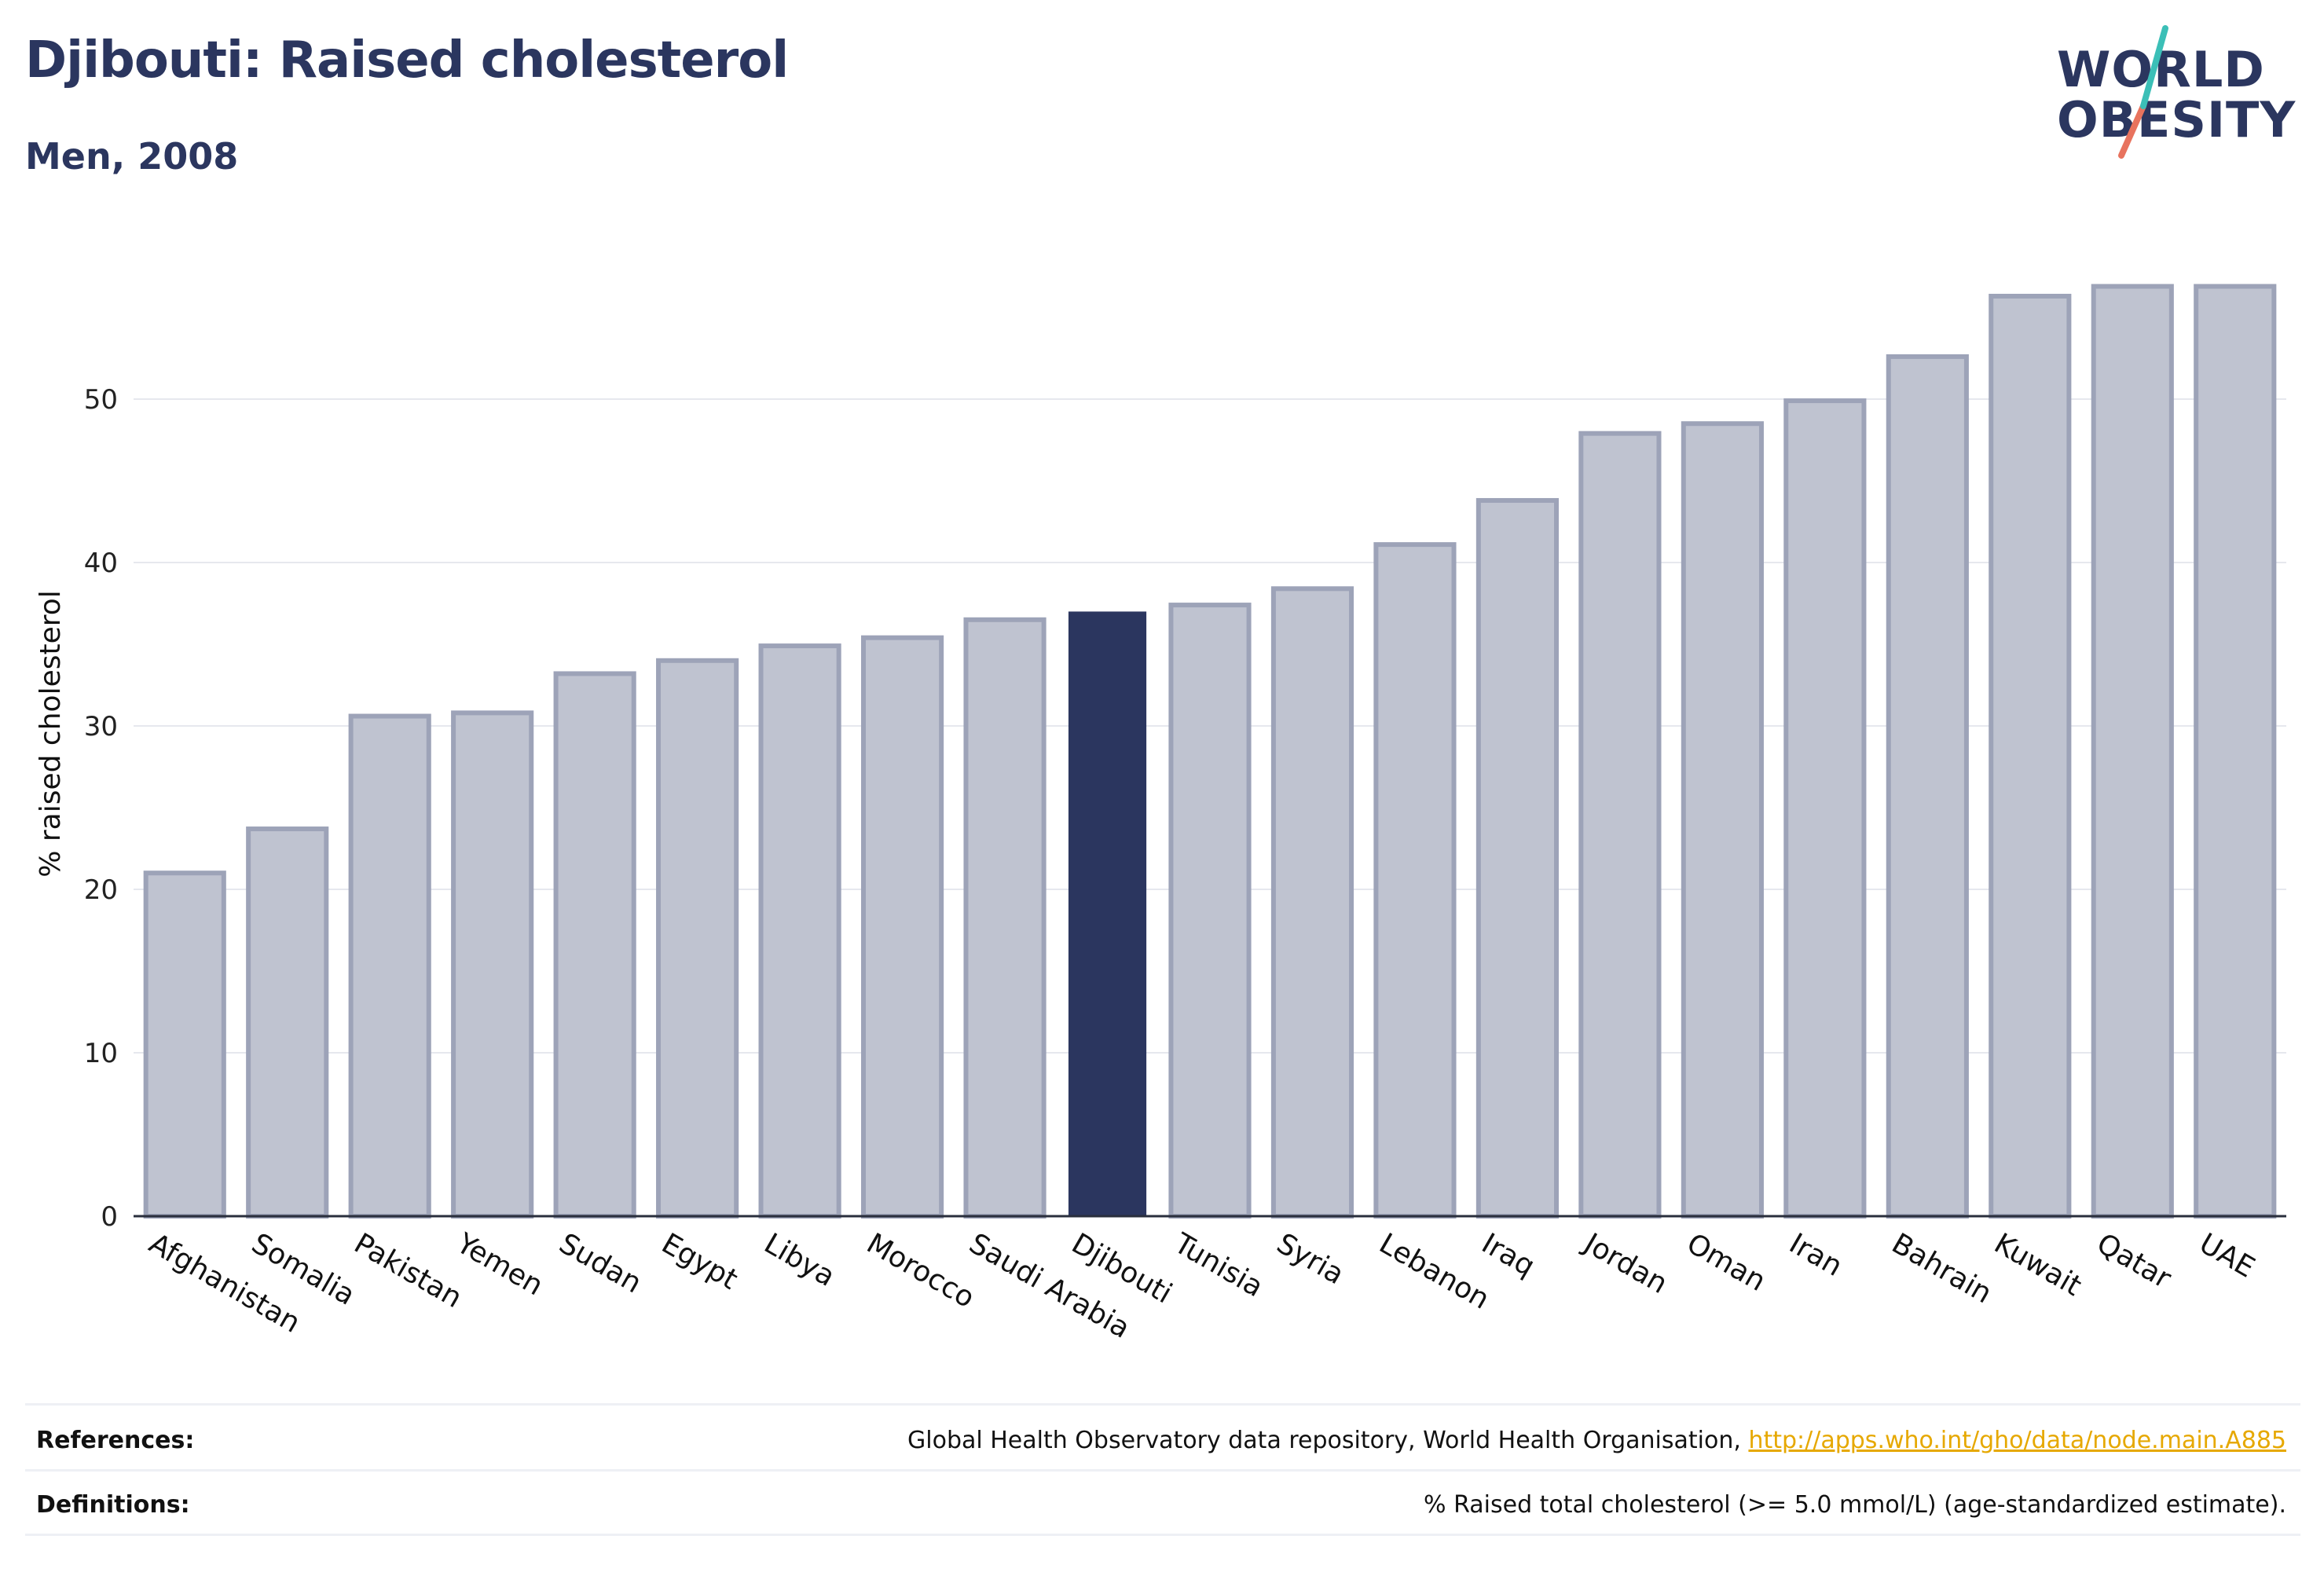 The width and height of the screenshot is (2324, 1576). Describe the element at coordinates (1508, 1255) in the screenshot. I see `x-tick-label: Iraq` at that location.